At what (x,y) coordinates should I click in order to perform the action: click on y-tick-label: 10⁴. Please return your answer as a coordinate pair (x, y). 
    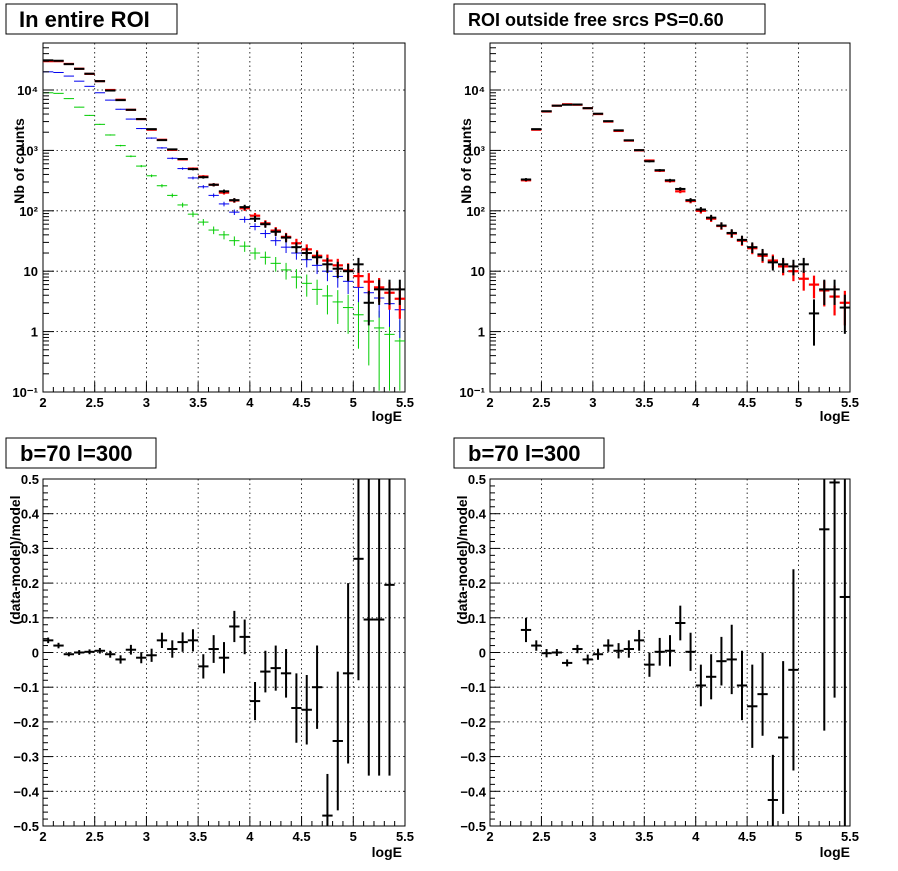
    Looking at the image, I should click on (27, 90).